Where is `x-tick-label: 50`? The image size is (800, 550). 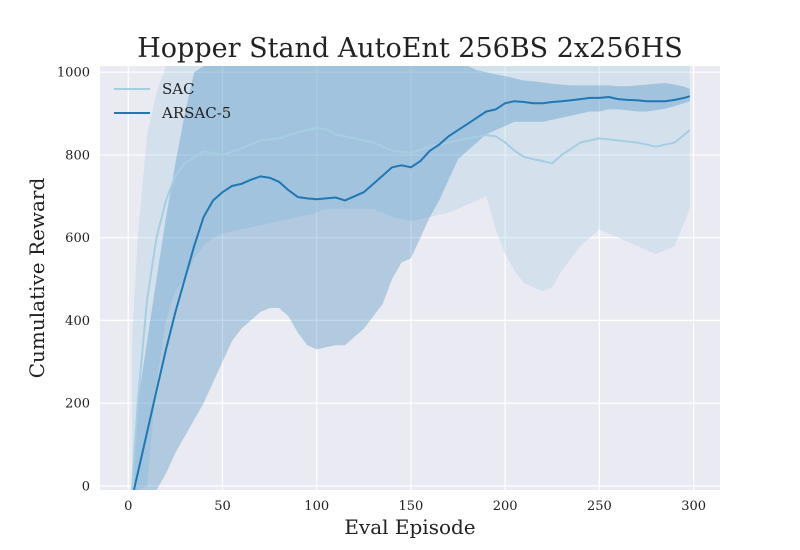
x-tick-label: 50 is located at coordinates (222, 506).